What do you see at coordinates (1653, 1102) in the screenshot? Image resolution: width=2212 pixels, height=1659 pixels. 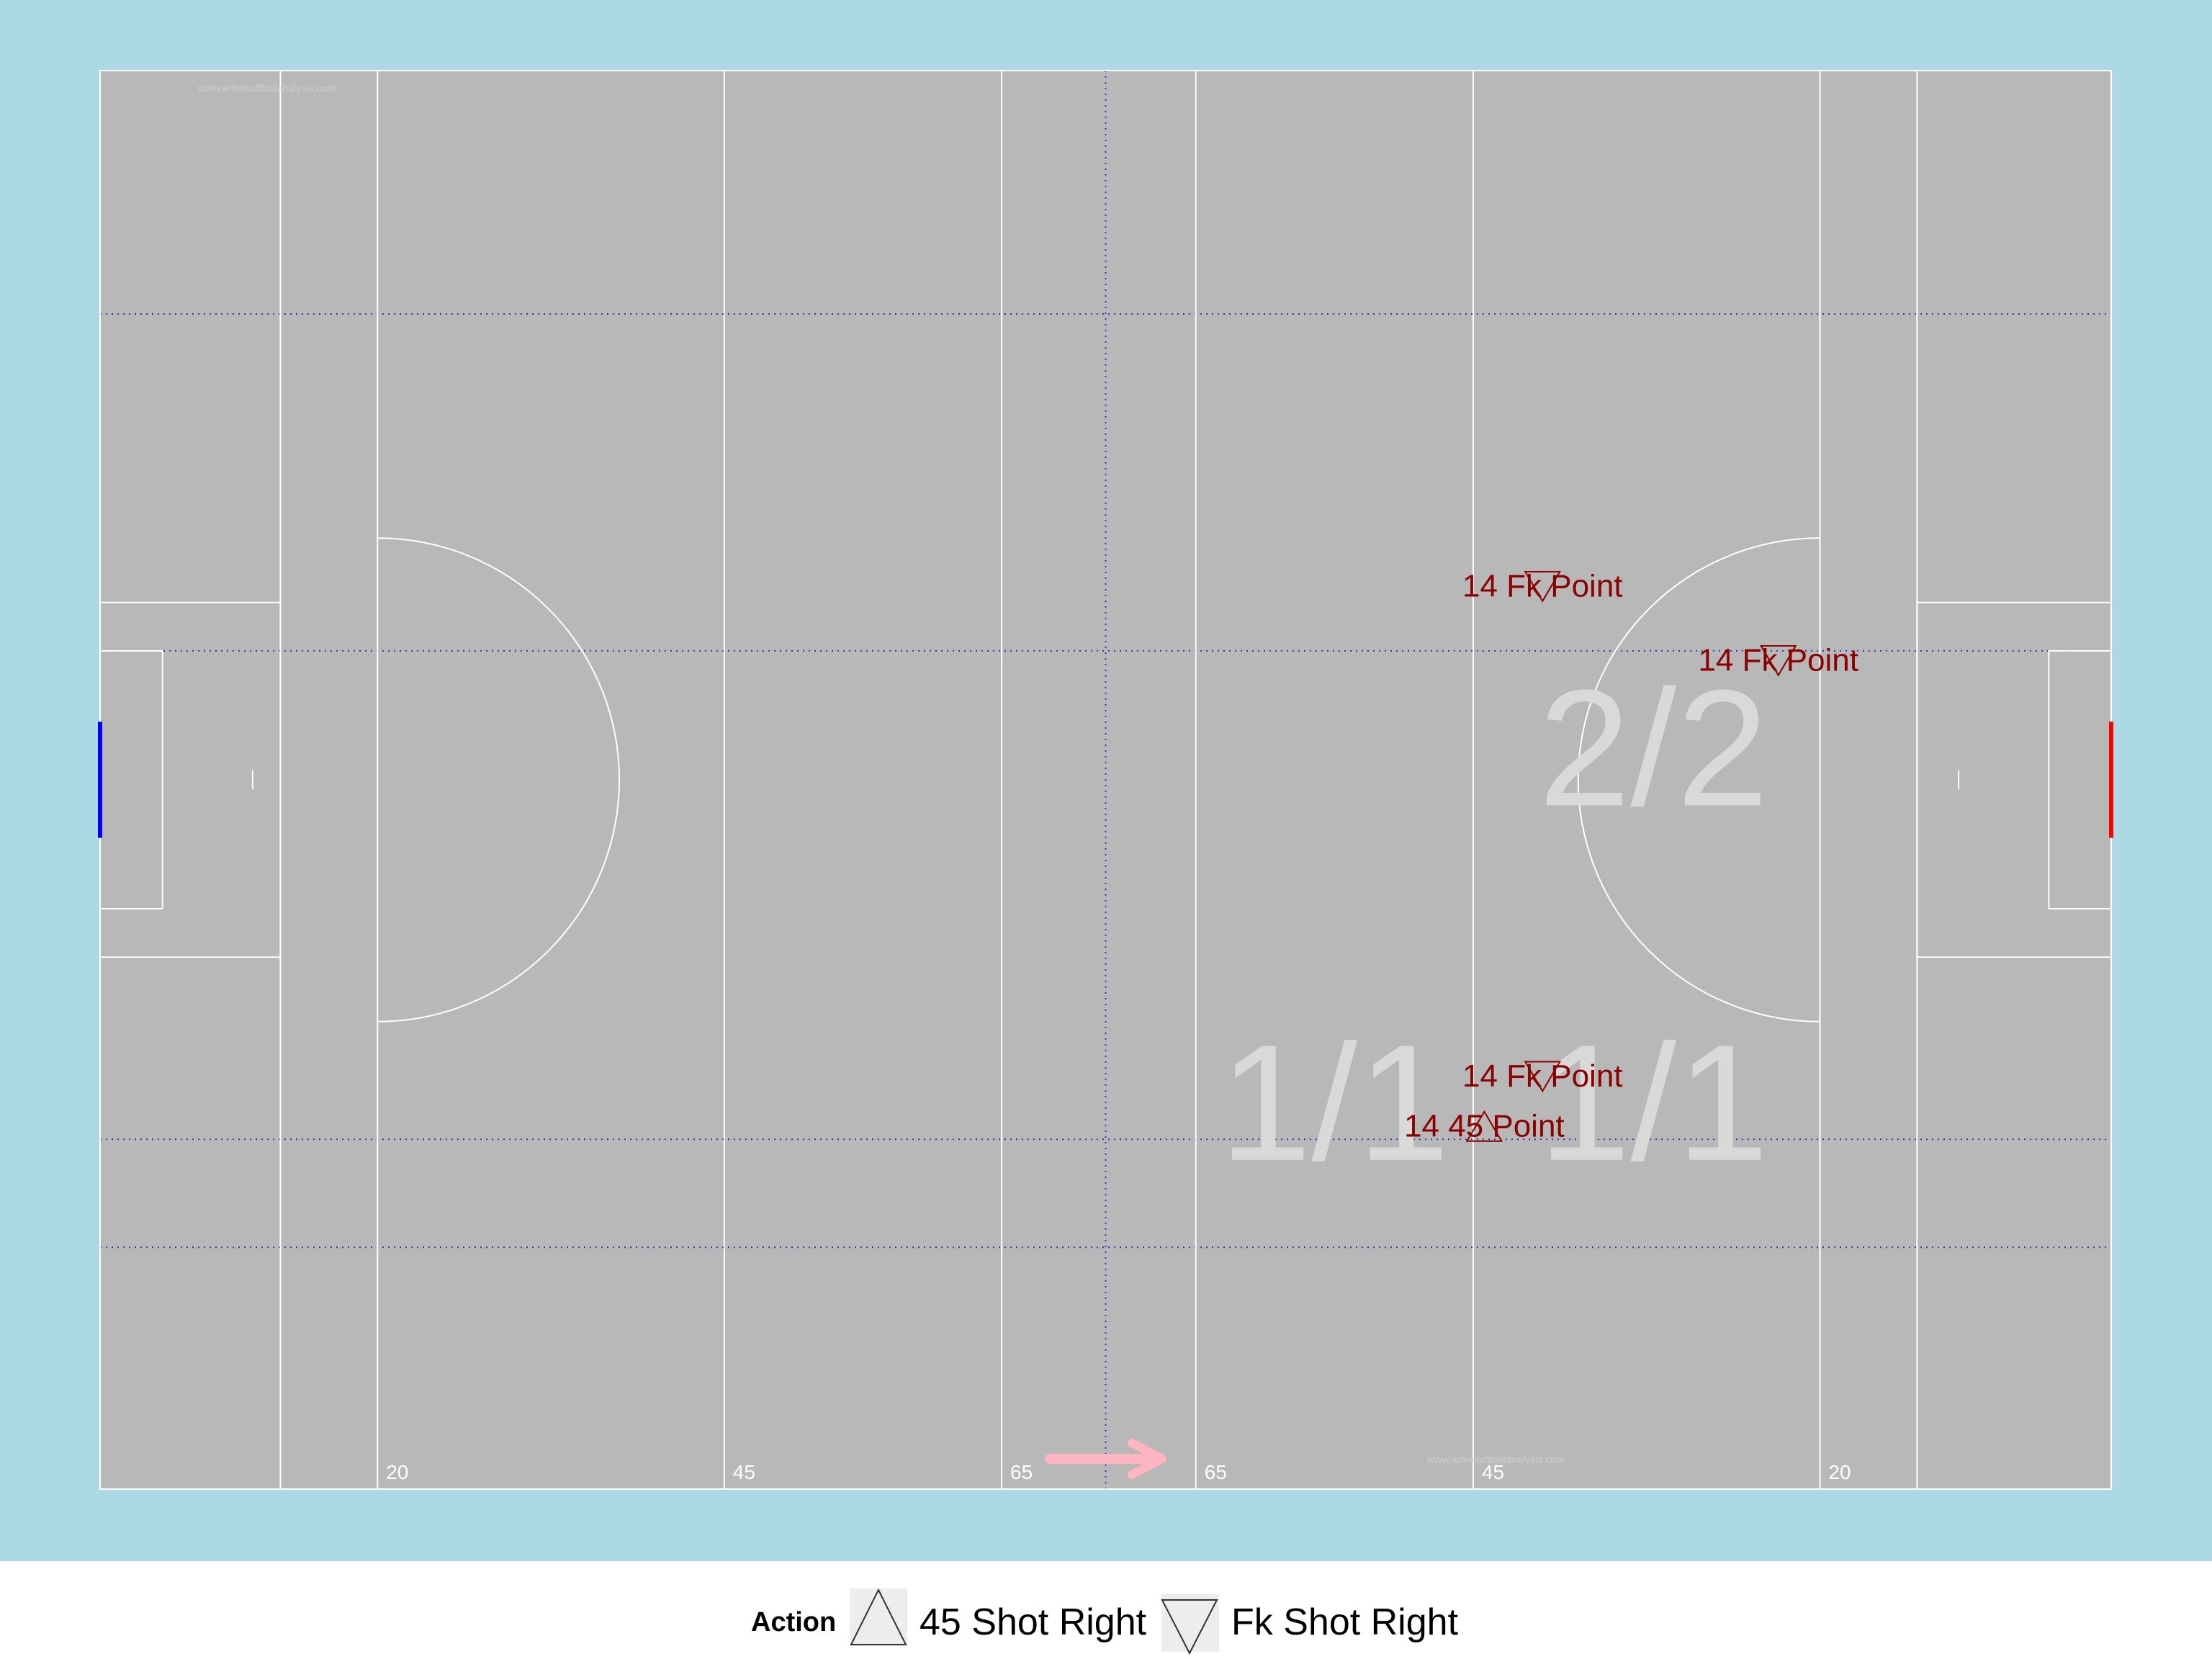 I see `zone-label-1: 1/1` at bounding box center [1653, 1102].